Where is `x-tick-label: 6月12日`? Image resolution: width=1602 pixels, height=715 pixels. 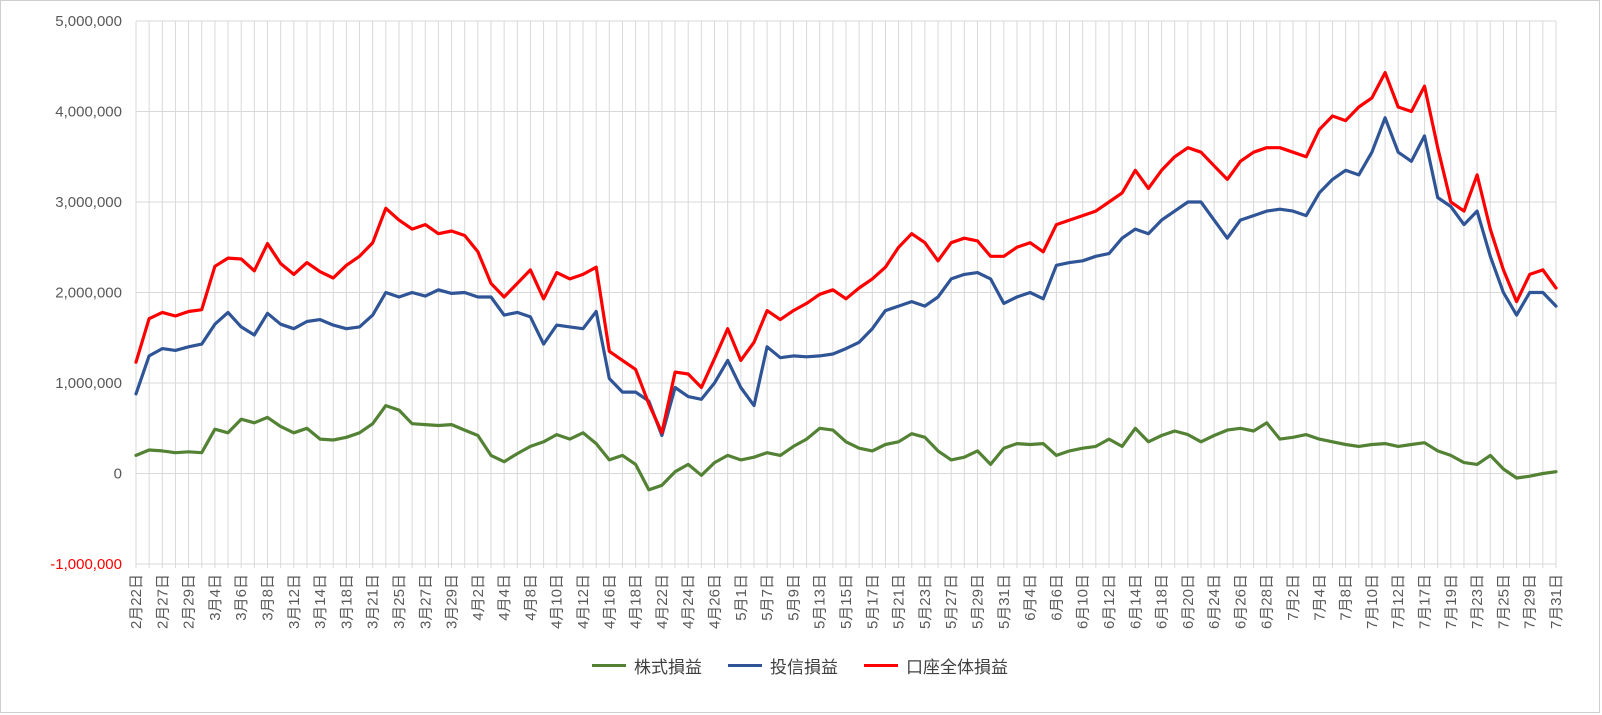 x-tick-label: 6月12日 is located at coordinates (1109, 601).